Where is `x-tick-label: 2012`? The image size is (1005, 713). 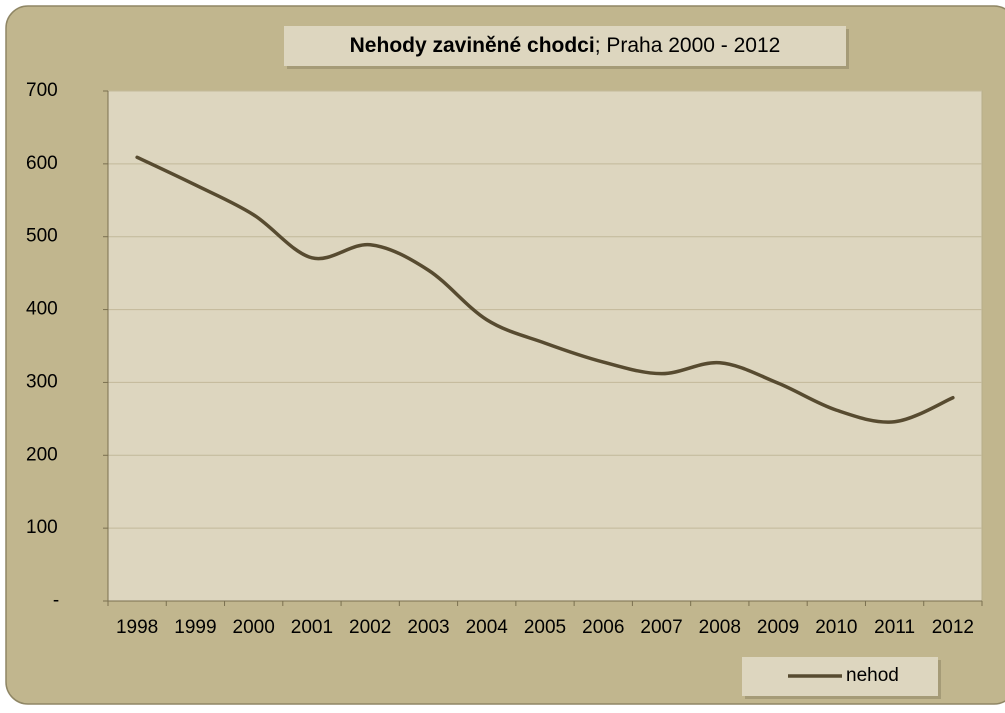
x-tick-label: 2012 is located at coordinates (953, 627).